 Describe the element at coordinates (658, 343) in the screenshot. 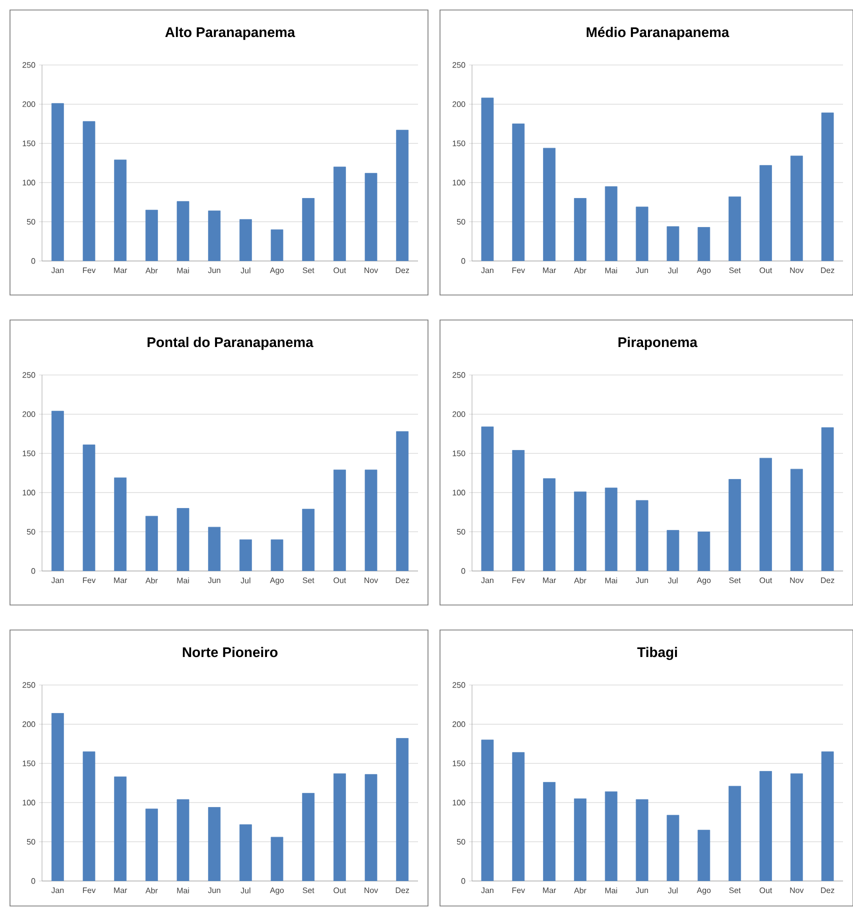

I see `chart-title: Piraponema` at that location.